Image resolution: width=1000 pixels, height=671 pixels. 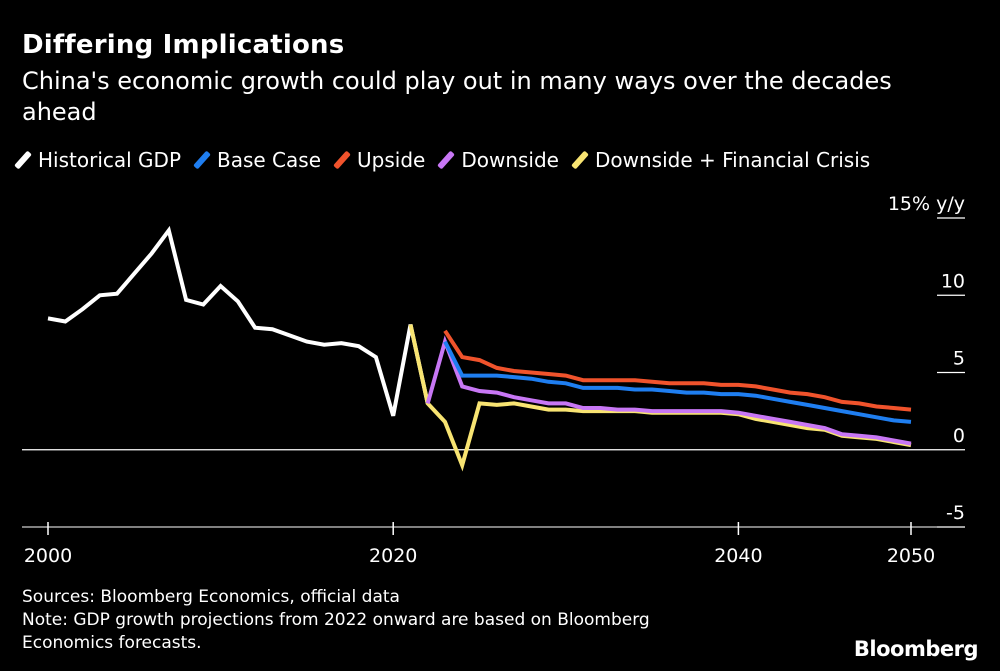 I want to click on series-line-downside, so click(x=668, y=390).